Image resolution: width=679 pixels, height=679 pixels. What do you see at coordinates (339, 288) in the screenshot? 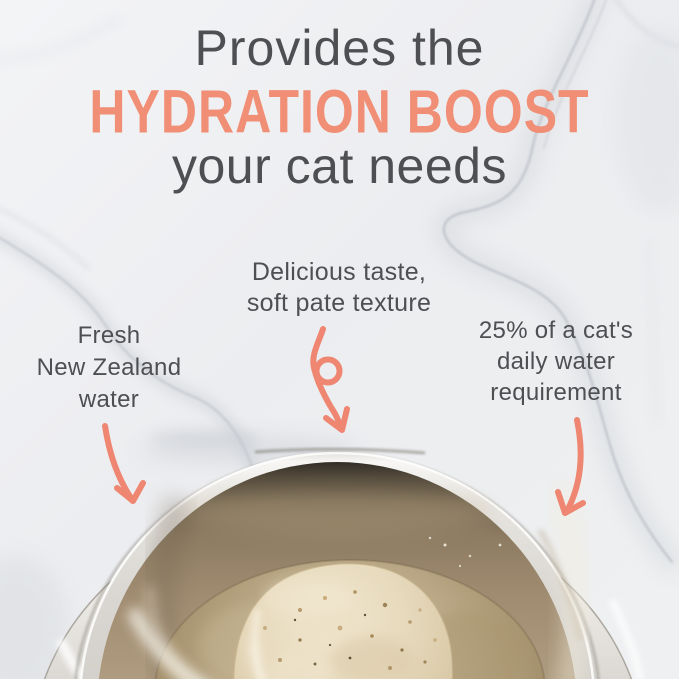
I see `callout-taste-texture: Delicious taste, soft pate texture` at bounding box center [339, 288].